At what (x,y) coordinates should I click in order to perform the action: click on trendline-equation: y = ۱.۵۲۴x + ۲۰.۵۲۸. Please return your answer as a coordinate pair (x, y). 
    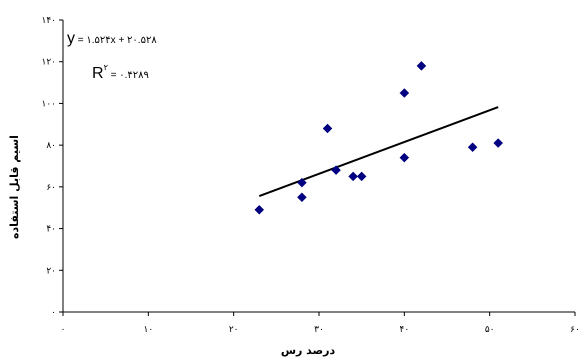
    Looking at the image, I should click on (112, 38).